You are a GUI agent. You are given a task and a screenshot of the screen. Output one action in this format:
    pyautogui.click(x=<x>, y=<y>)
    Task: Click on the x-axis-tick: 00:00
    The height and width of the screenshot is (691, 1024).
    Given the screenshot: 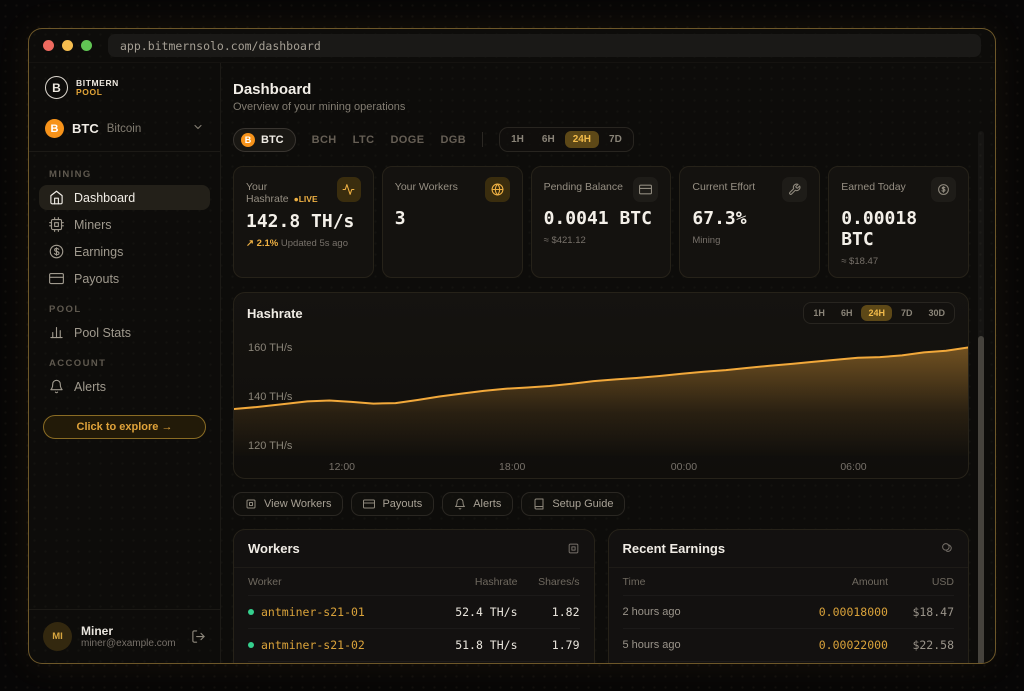 What is the action you would take?
    pyautogui.click(x=684, y=467)
    